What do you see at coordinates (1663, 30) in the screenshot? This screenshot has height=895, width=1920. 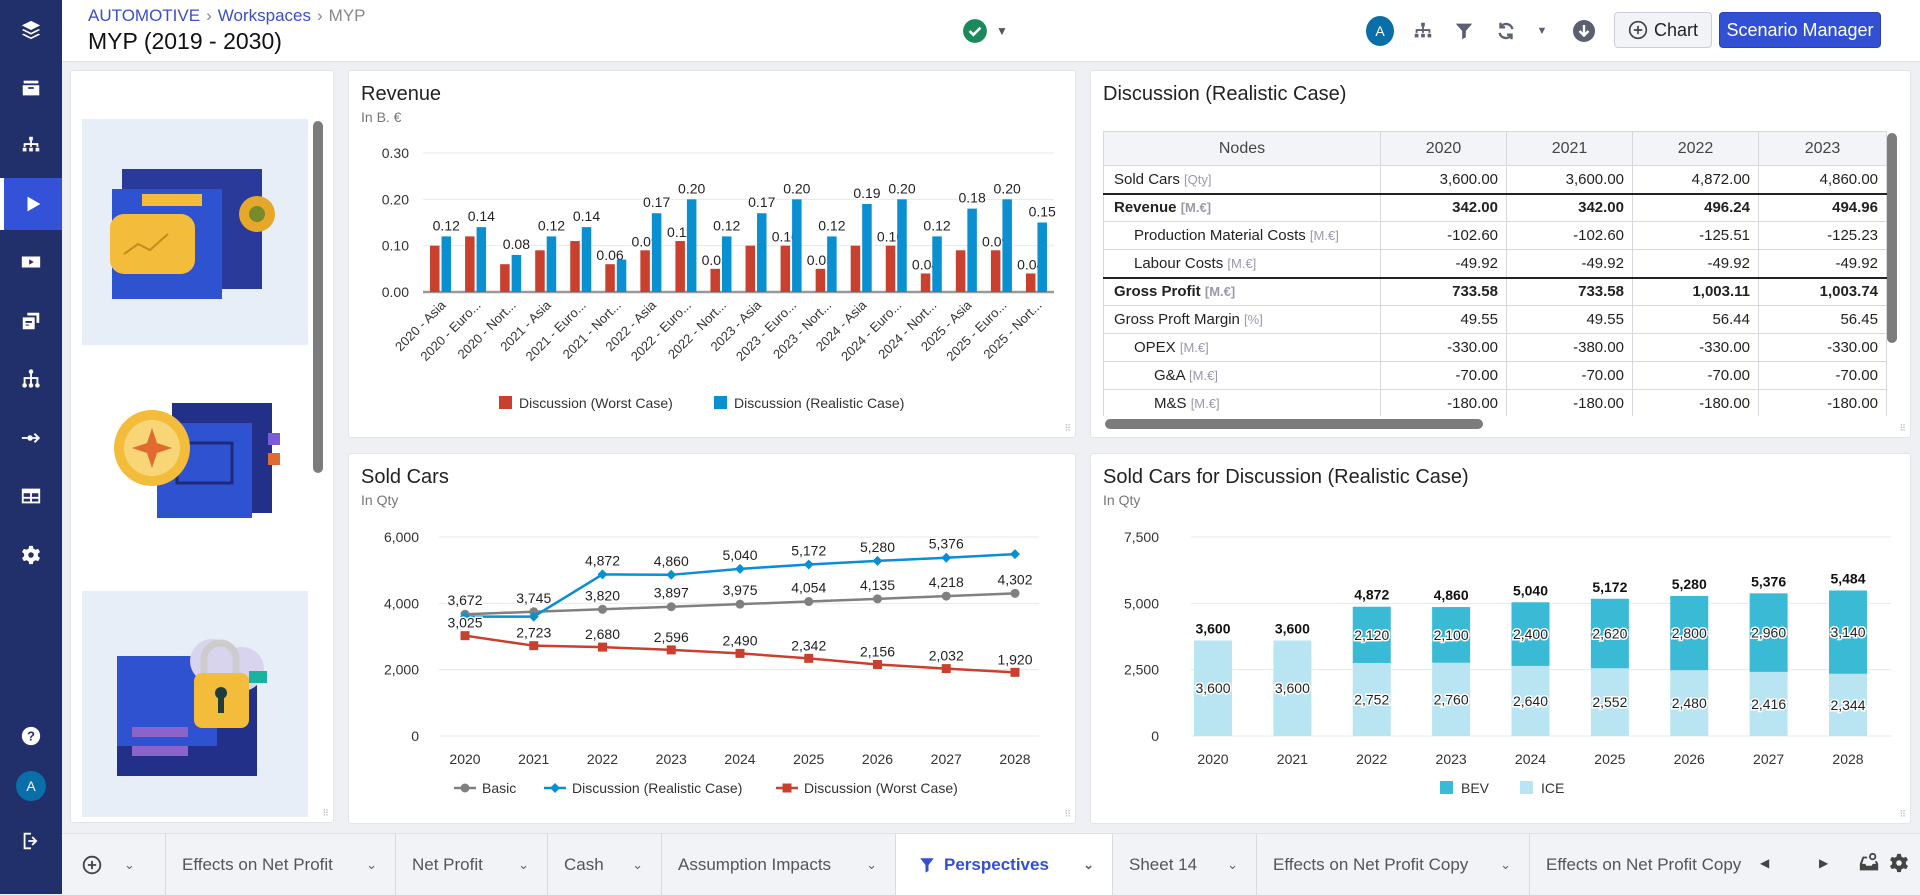 I see `add-chart-button: Chart` at bounding box center [1663, 30].